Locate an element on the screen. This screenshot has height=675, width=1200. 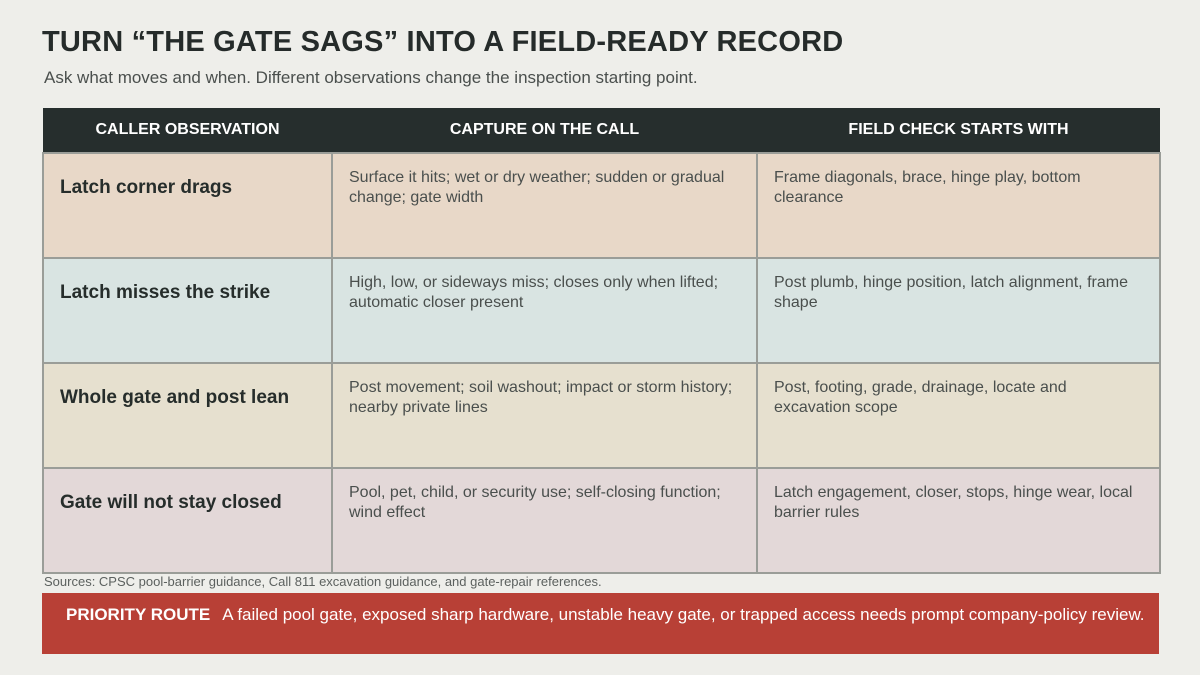
observation-cell: Latch misses the strike is located at coordinates (187, 310).